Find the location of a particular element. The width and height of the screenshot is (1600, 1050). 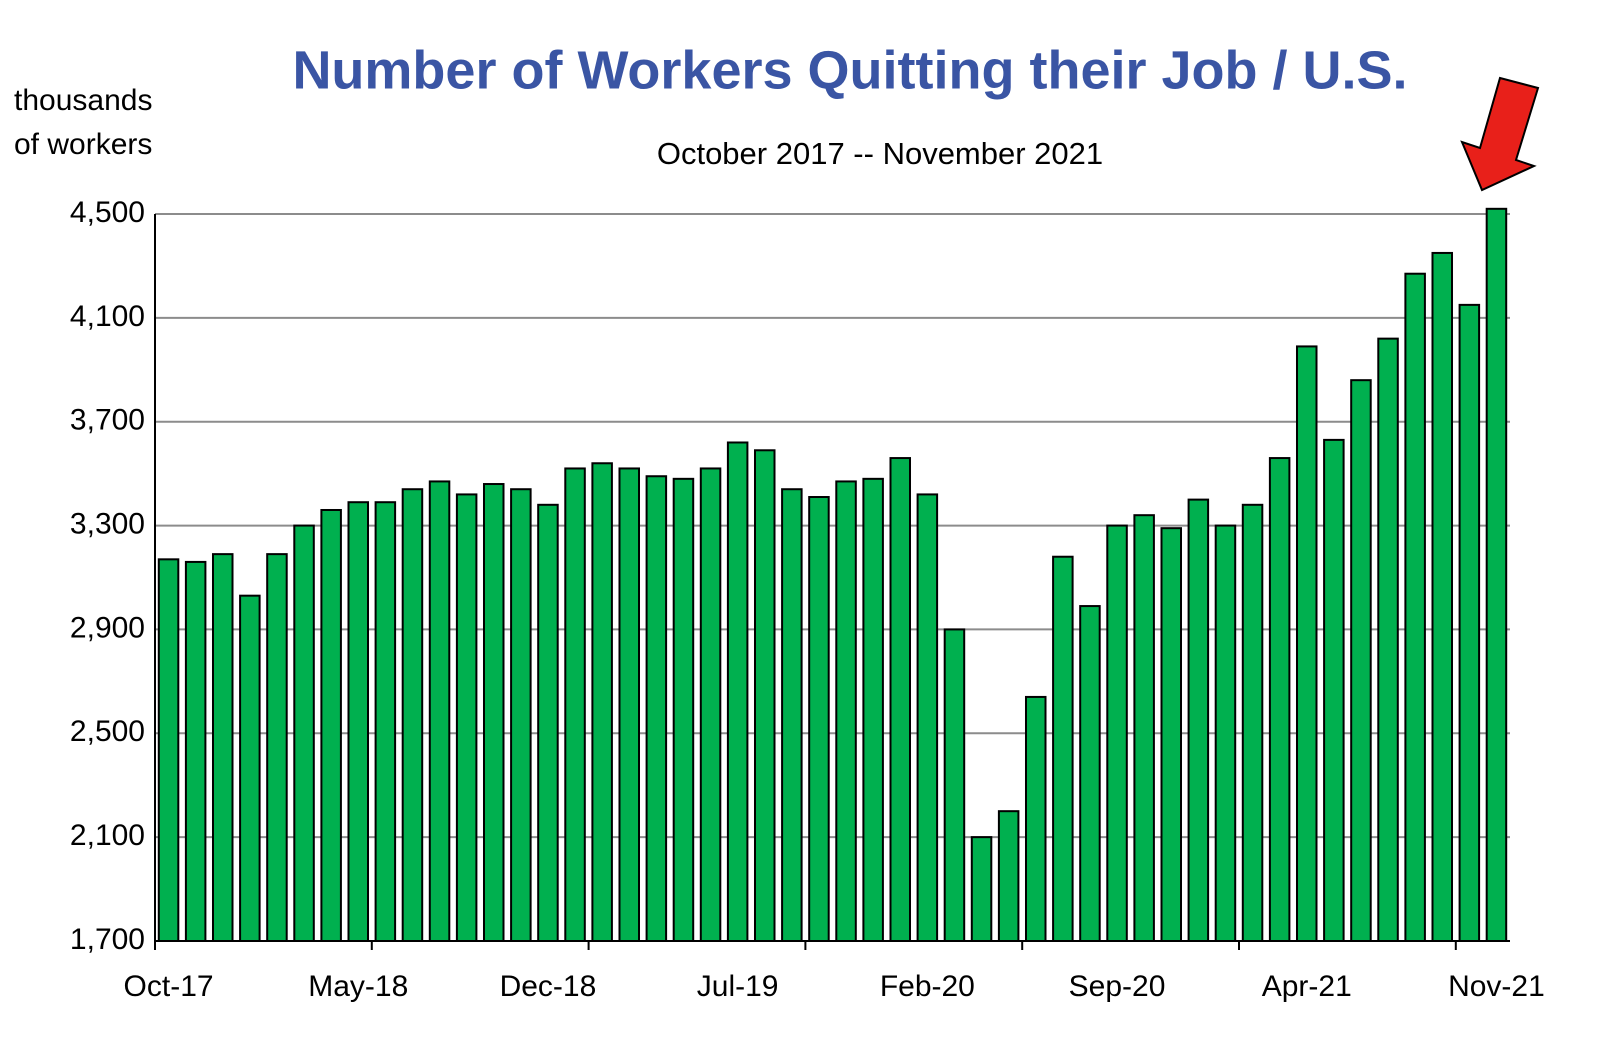

y-tick-label: 2,900 is located at coordinates (107, 627).